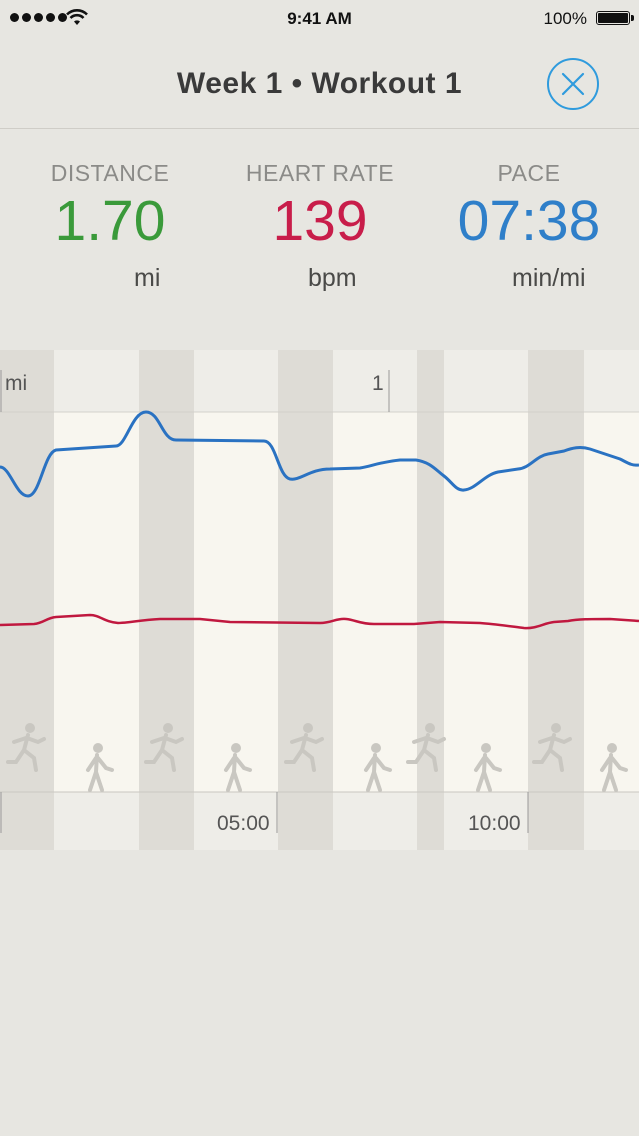 This screenshot has width=639, height=1136. I want to click on battery-percentage: 100%, so click(565, 18).